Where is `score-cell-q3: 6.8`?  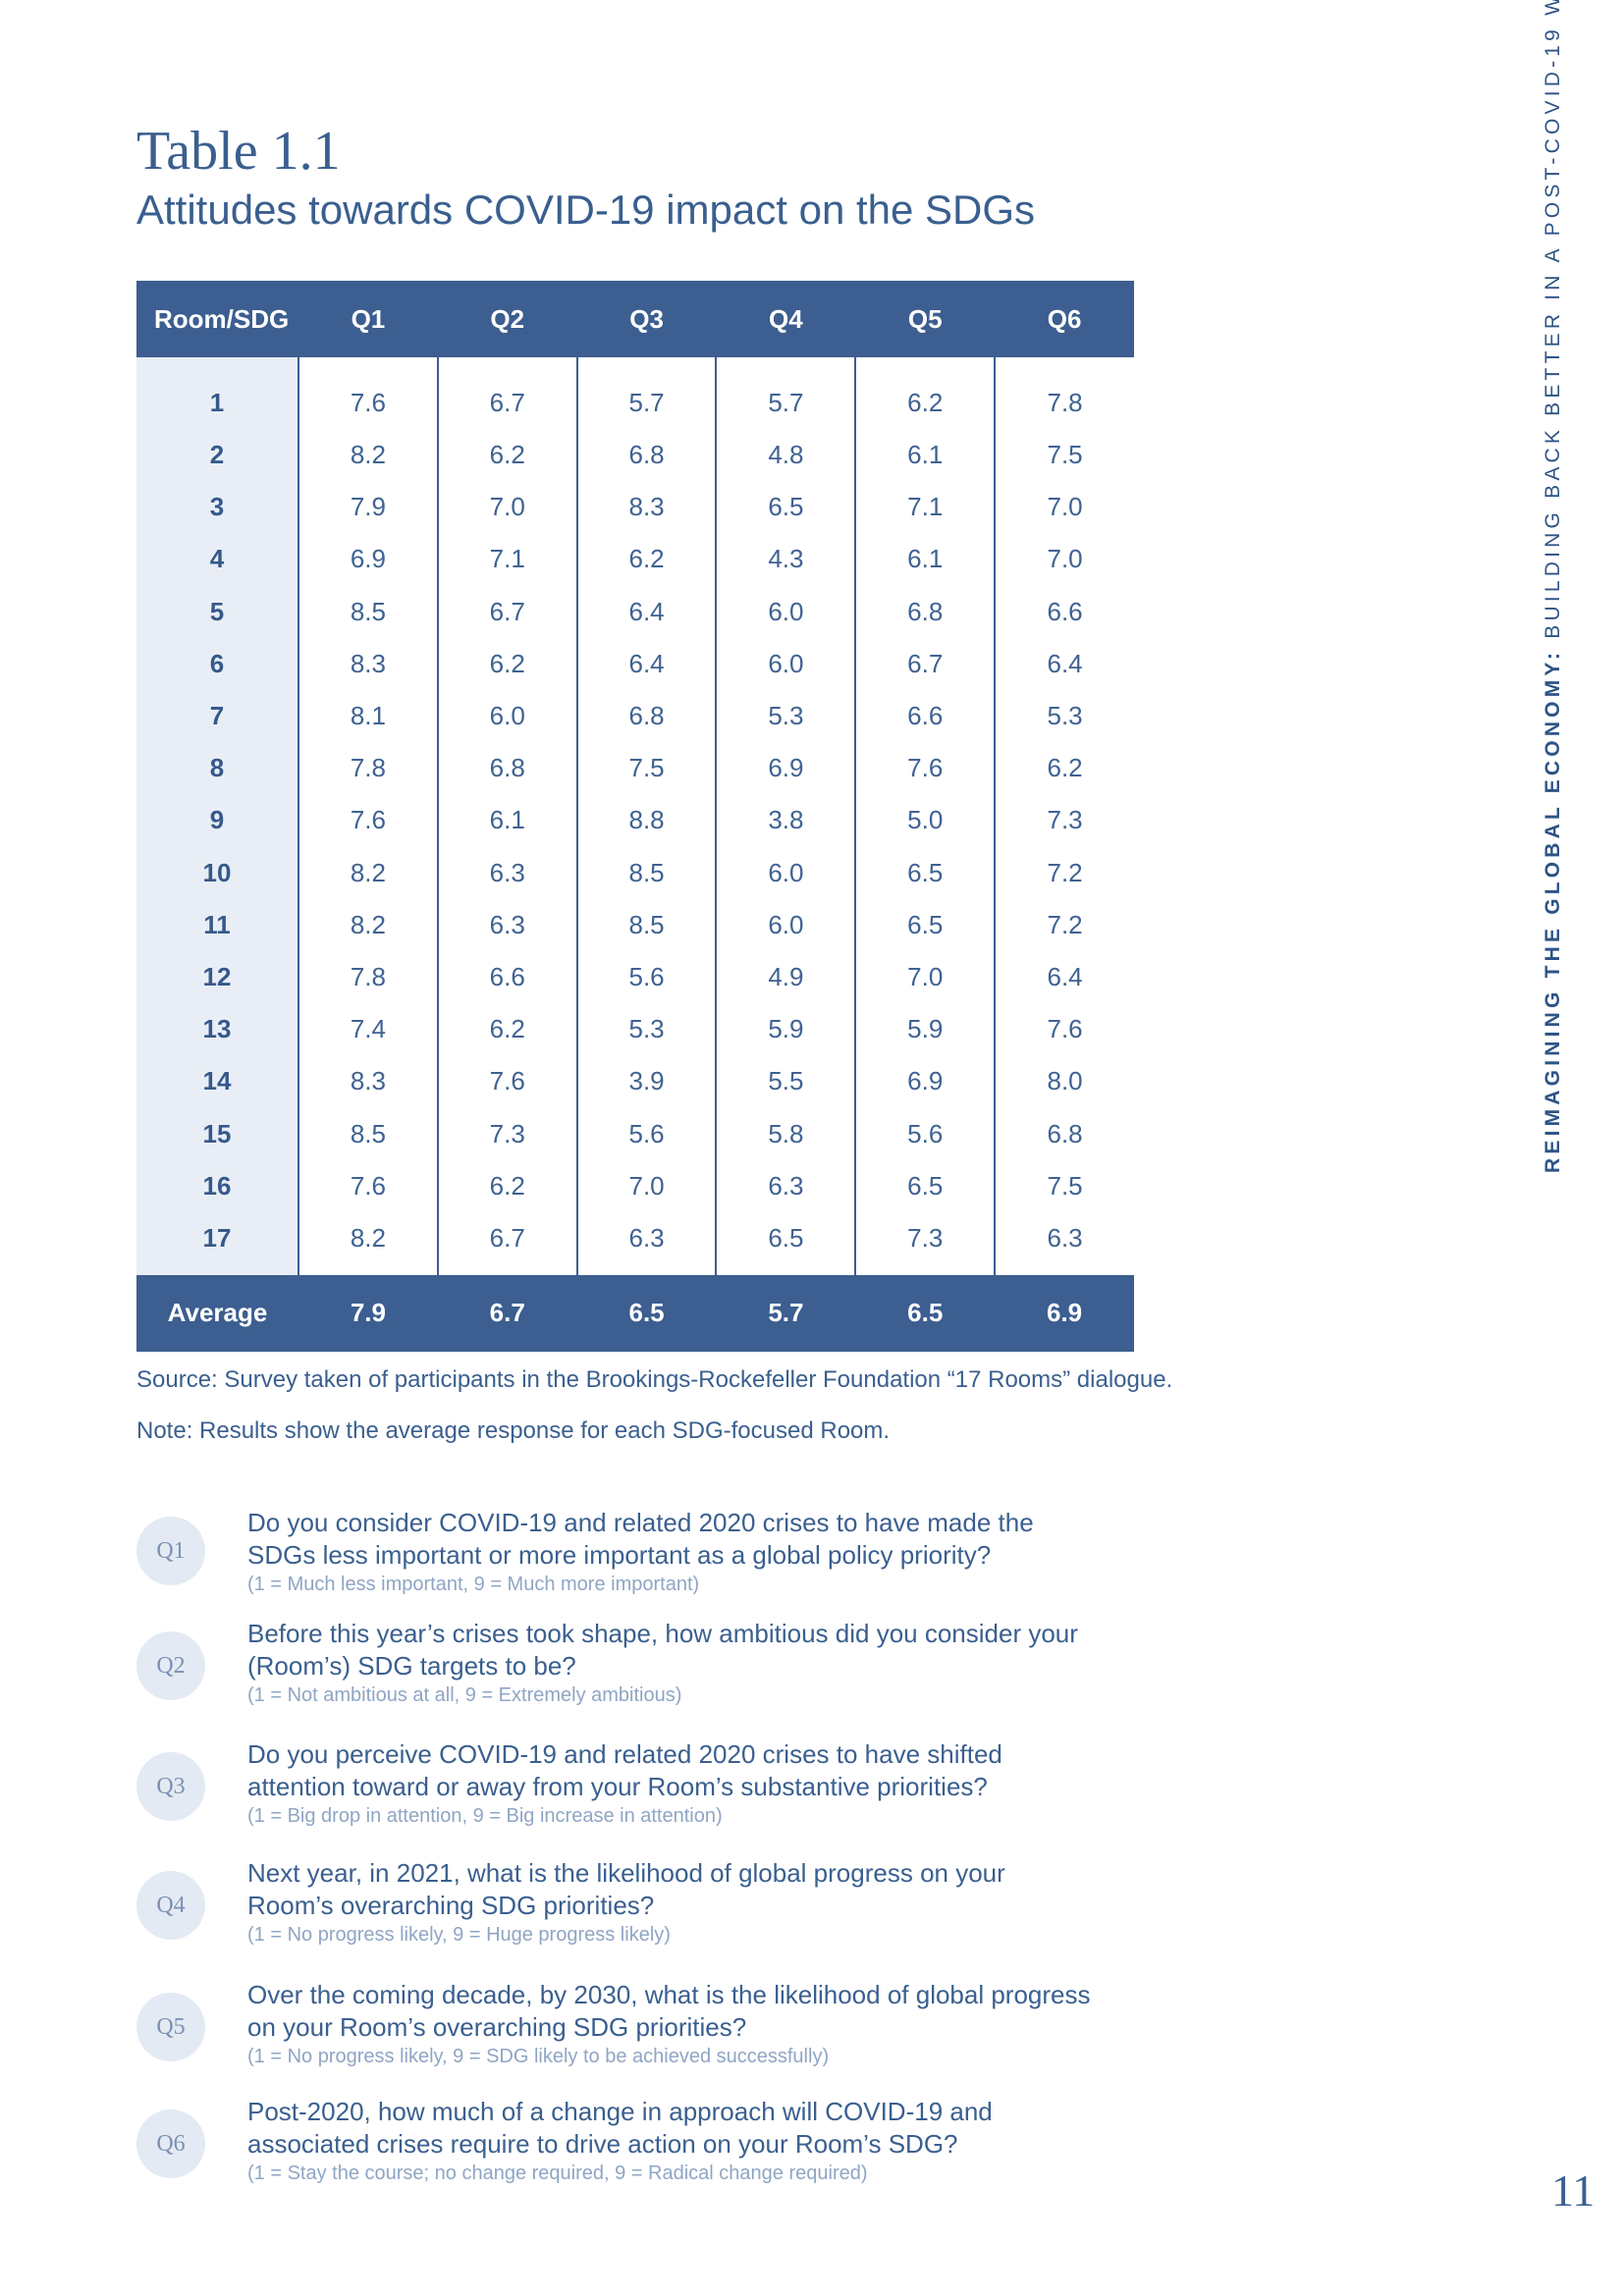
score-cell-q3: 6.8 is located at coordinates (646, 716).